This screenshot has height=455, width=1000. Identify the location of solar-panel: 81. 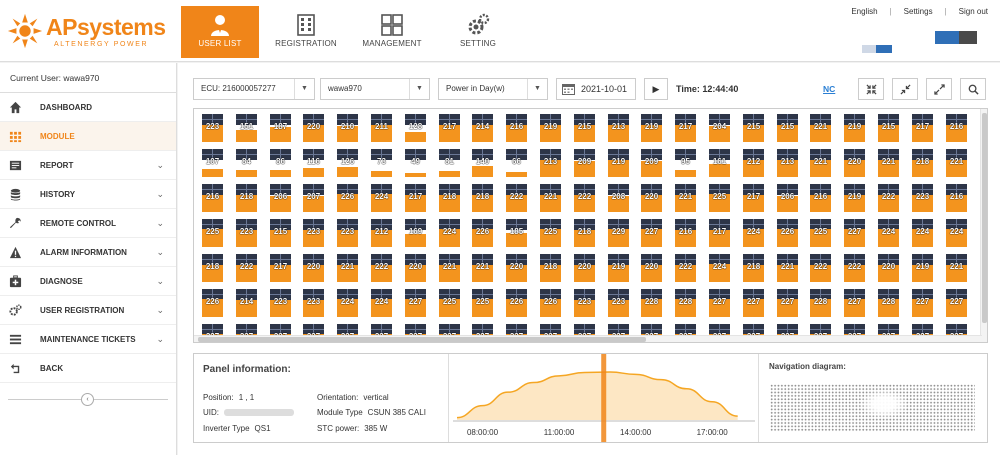
(449, 163).